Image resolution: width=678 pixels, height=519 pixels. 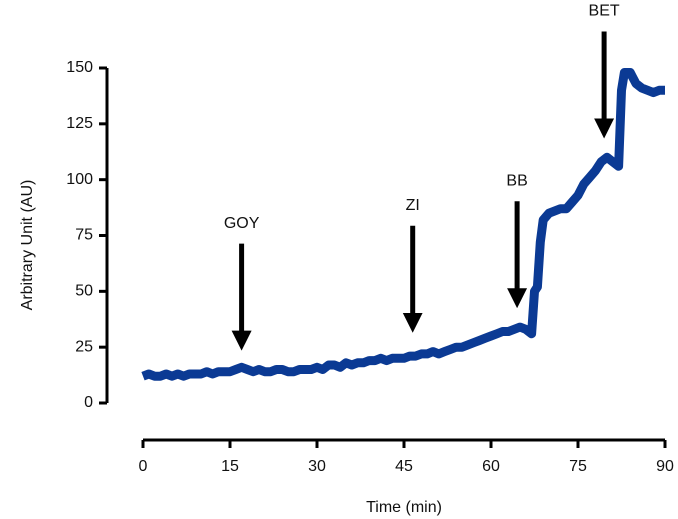 What do you see at coordinates (404, 507) in the screenshot?
I see `x-axis-title: Time (min)` at bounding box center [404, 507].